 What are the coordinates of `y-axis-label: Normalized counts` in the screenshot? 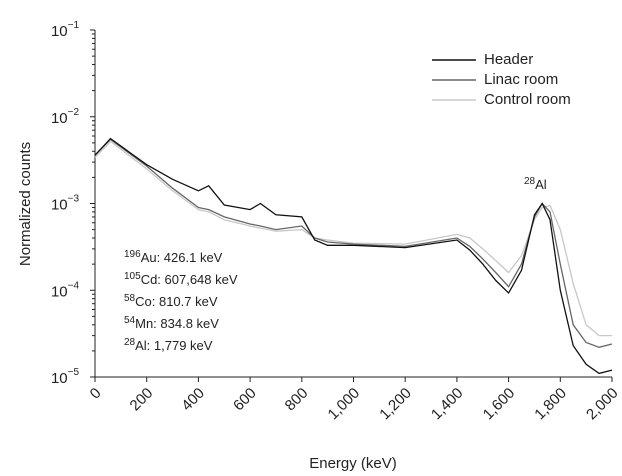 It's located at (25, 204).